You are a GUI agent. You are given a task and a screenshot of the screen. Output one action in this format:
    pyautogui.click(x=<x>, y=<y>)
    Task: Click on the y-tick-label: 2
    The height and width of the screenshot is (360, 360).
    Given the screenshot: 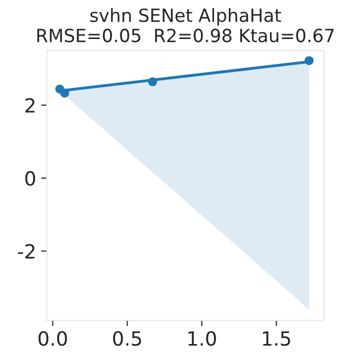 What is the action you would take?
    pyautogui.click(x=29, y=105)
    